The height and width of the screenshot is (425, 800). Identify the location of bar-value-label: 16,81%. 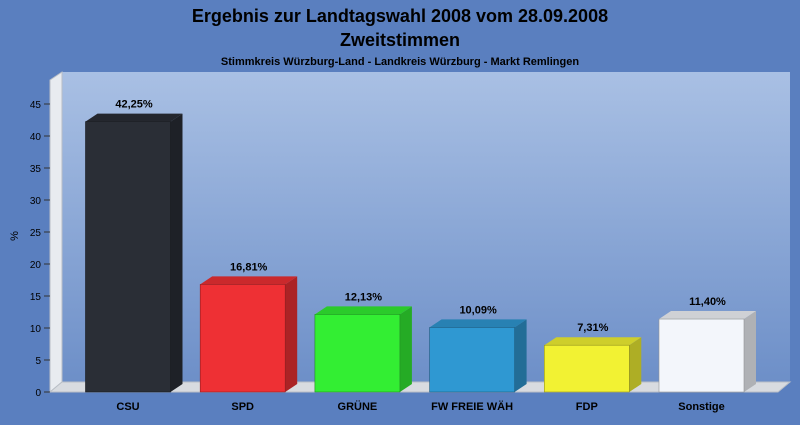
(249, 267).